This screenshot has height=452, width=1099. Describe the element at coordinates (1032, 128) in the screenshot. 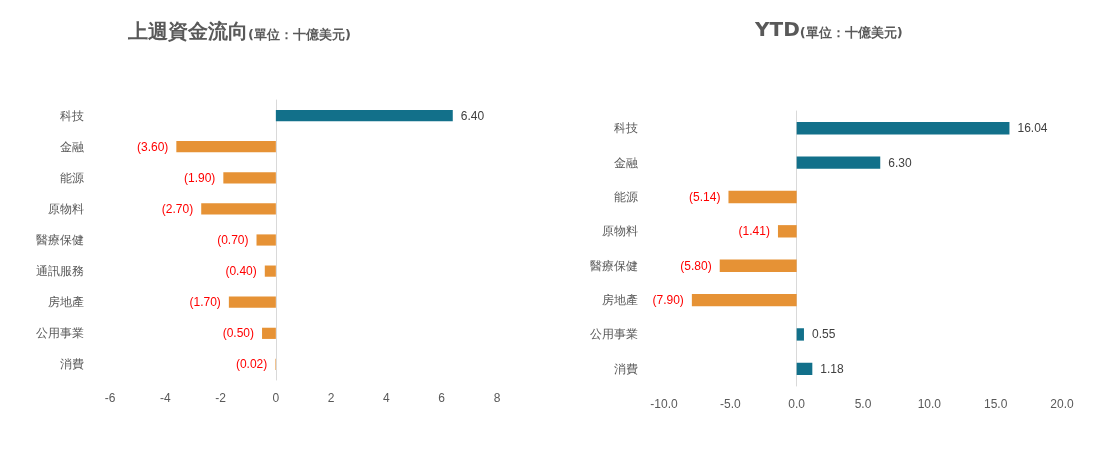

I see `data-label: 16.04` at that location.